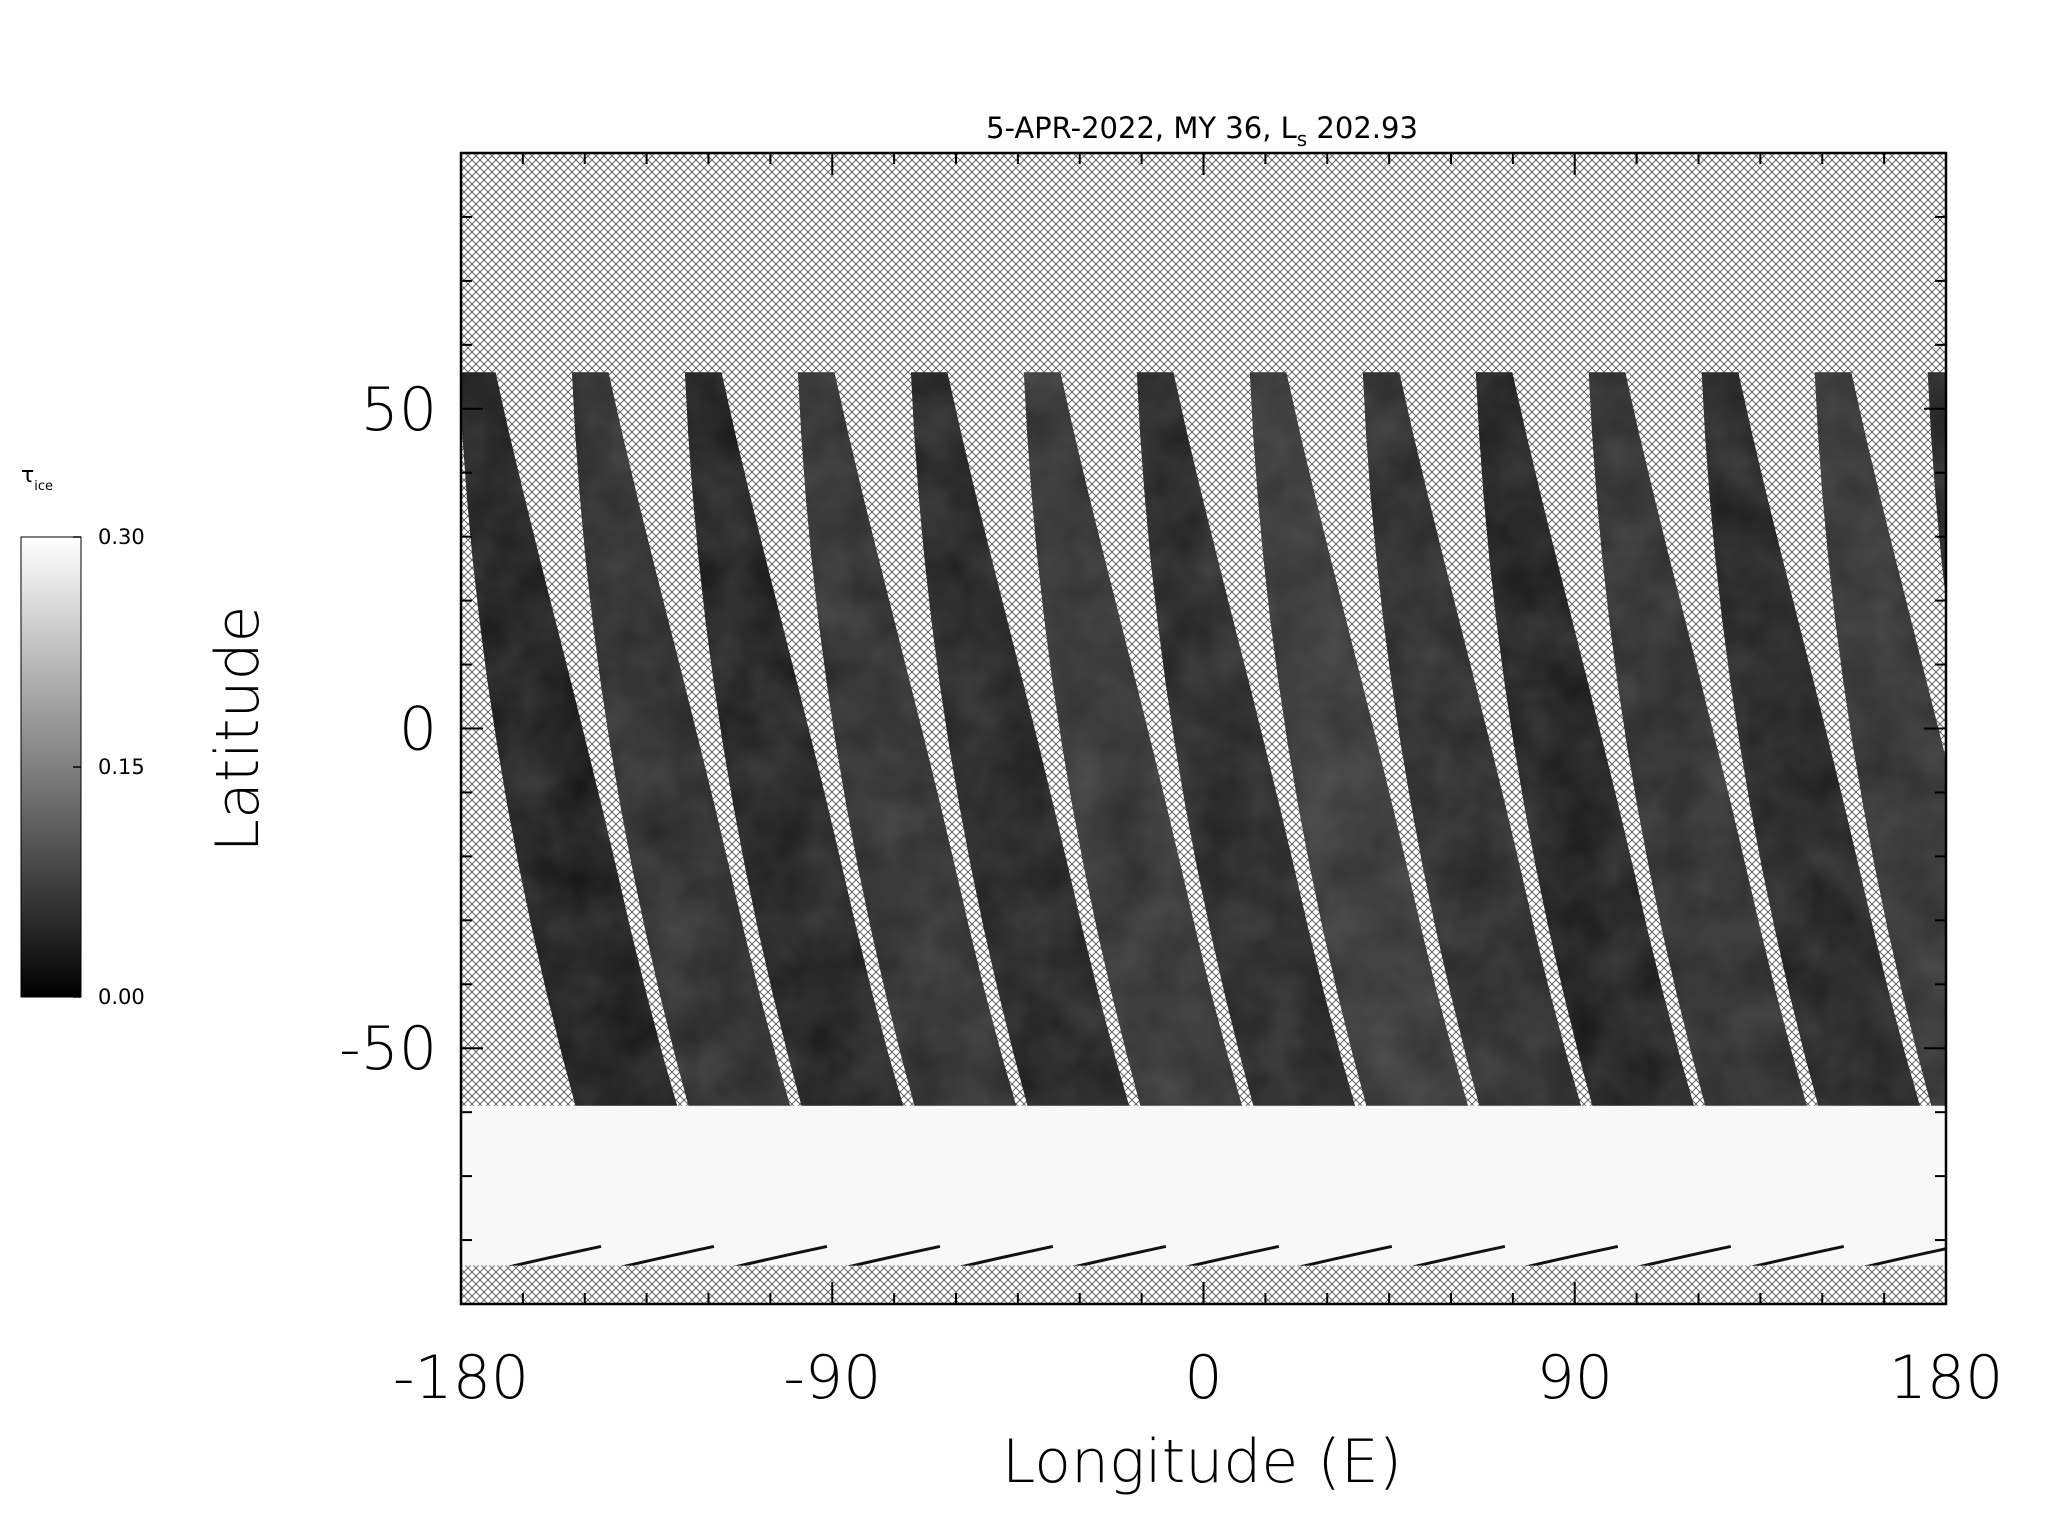 This screenshot has width=2048, height=1536. Describe the element at coordinates (1203, 1185) in the screenshot. I see `polar-cap` at that location.